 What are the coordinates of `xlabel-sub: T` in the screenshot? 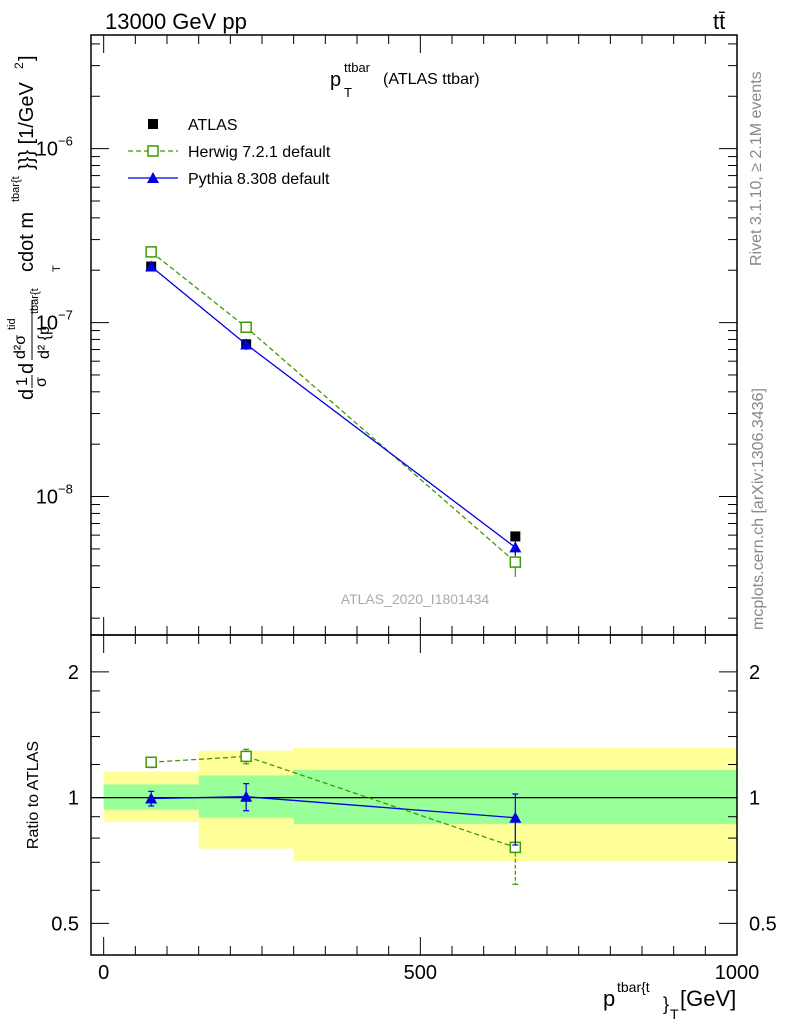 It's located at (674, 1014).